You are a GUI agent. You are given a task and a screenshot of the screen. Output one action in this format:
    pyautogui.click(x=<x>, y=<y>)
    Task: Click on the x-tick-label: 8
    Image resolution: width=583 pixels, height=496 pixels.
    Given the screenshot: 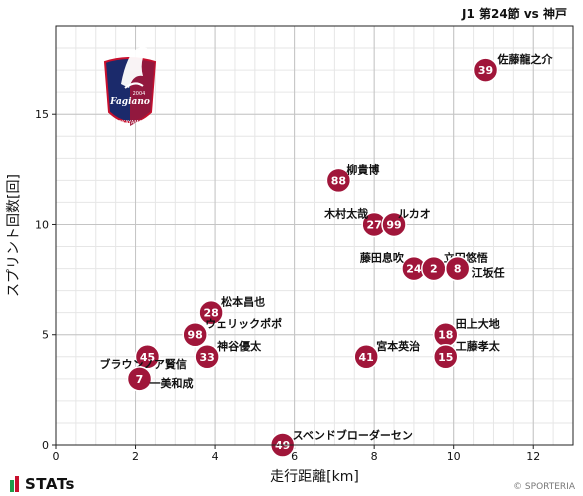 What is the action you would take?
    pyautogui.click(x=374, y=456)
    